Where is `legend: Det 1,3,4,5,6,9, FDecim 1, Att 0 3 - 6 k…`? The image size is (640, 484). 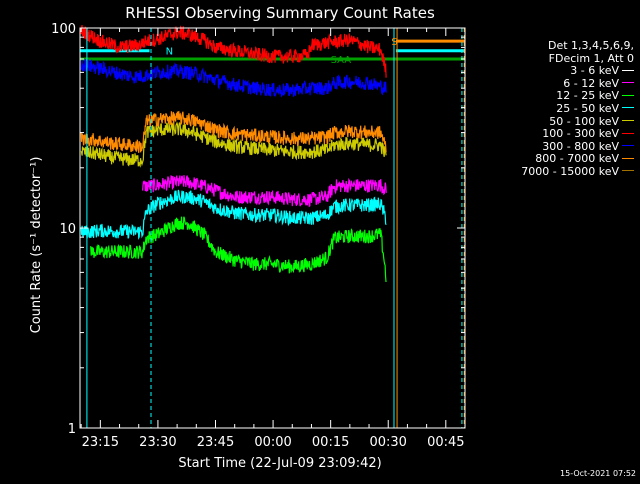 legend: Det 1,3,4,5,6,9, FDecim 1, Att 0 3 - 6 k… is located at coordinates (577, 109).